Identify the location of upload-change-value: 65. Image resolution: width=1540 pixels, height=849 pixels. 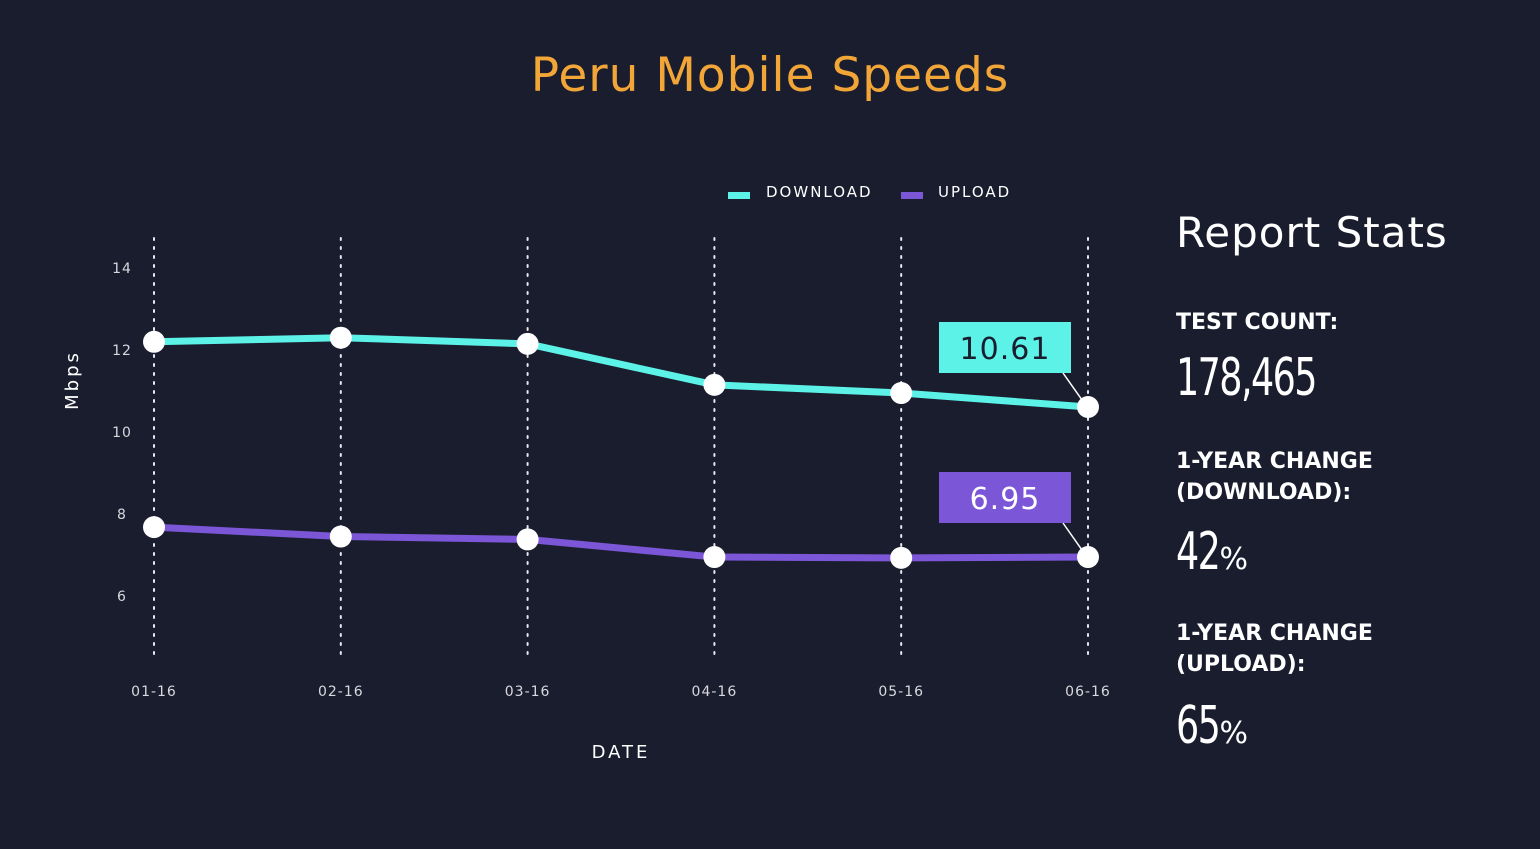
(1198, 726).